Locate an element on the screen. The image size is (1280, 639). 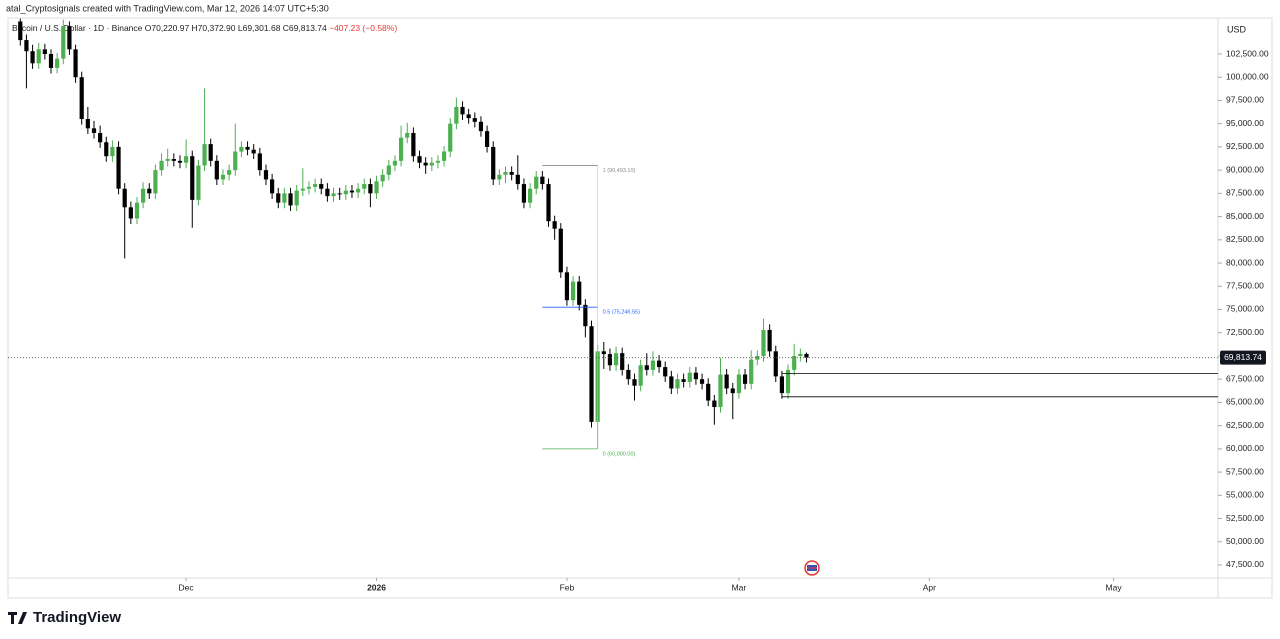
legend-ohlc: O70,220.97 is located at coordinates (168, 28).